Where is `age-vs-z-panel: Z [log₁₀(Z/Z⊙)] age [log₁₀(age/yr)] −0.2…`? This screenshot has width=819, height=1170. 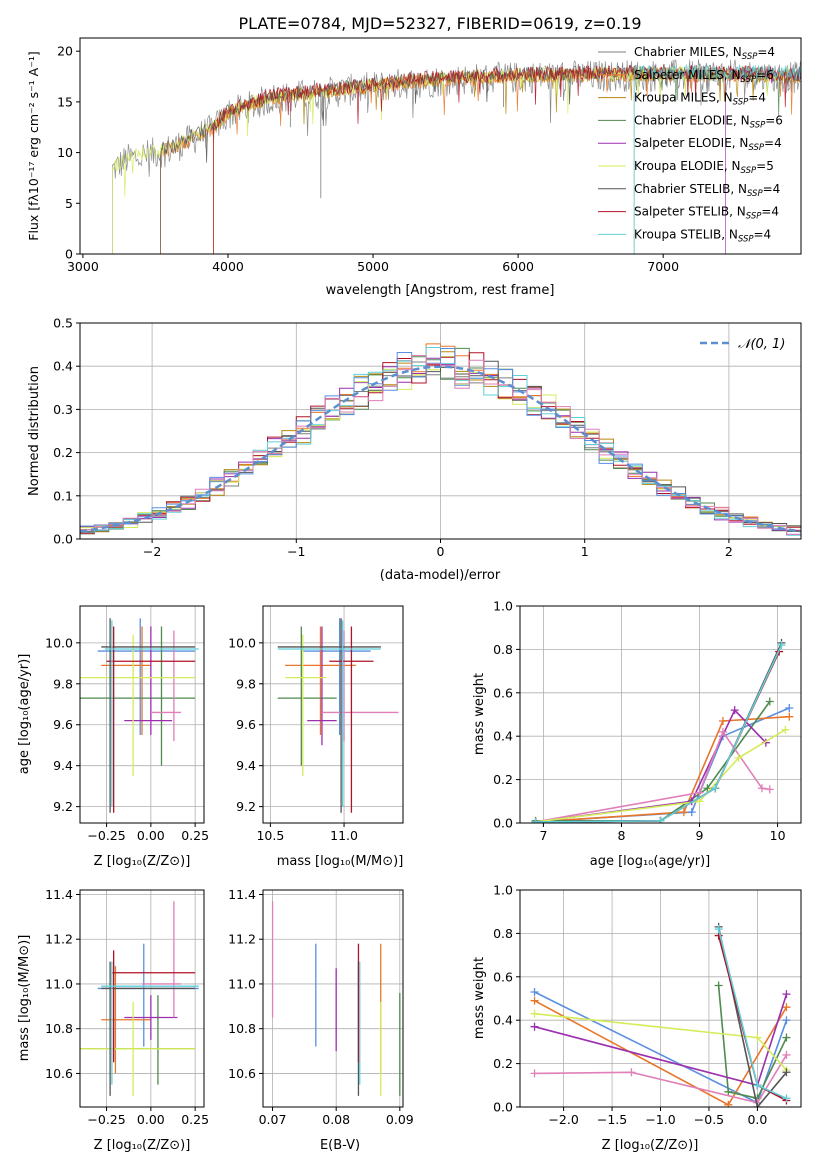 age-vs-z-panel: Z [log₁₀(Z/Z⊙)] age [log₁₀(age/yr)] −0.2… is located at coordinates (113, 737).